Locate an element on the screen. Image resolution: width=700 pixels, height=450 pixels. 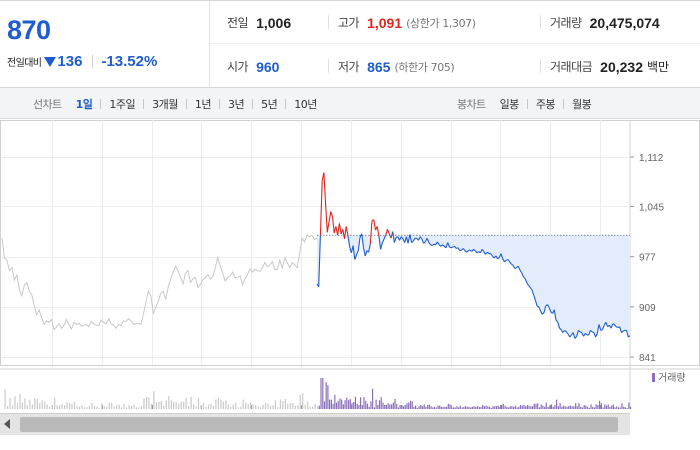
period-1d: 1일 is located at coordinates (84, 104).